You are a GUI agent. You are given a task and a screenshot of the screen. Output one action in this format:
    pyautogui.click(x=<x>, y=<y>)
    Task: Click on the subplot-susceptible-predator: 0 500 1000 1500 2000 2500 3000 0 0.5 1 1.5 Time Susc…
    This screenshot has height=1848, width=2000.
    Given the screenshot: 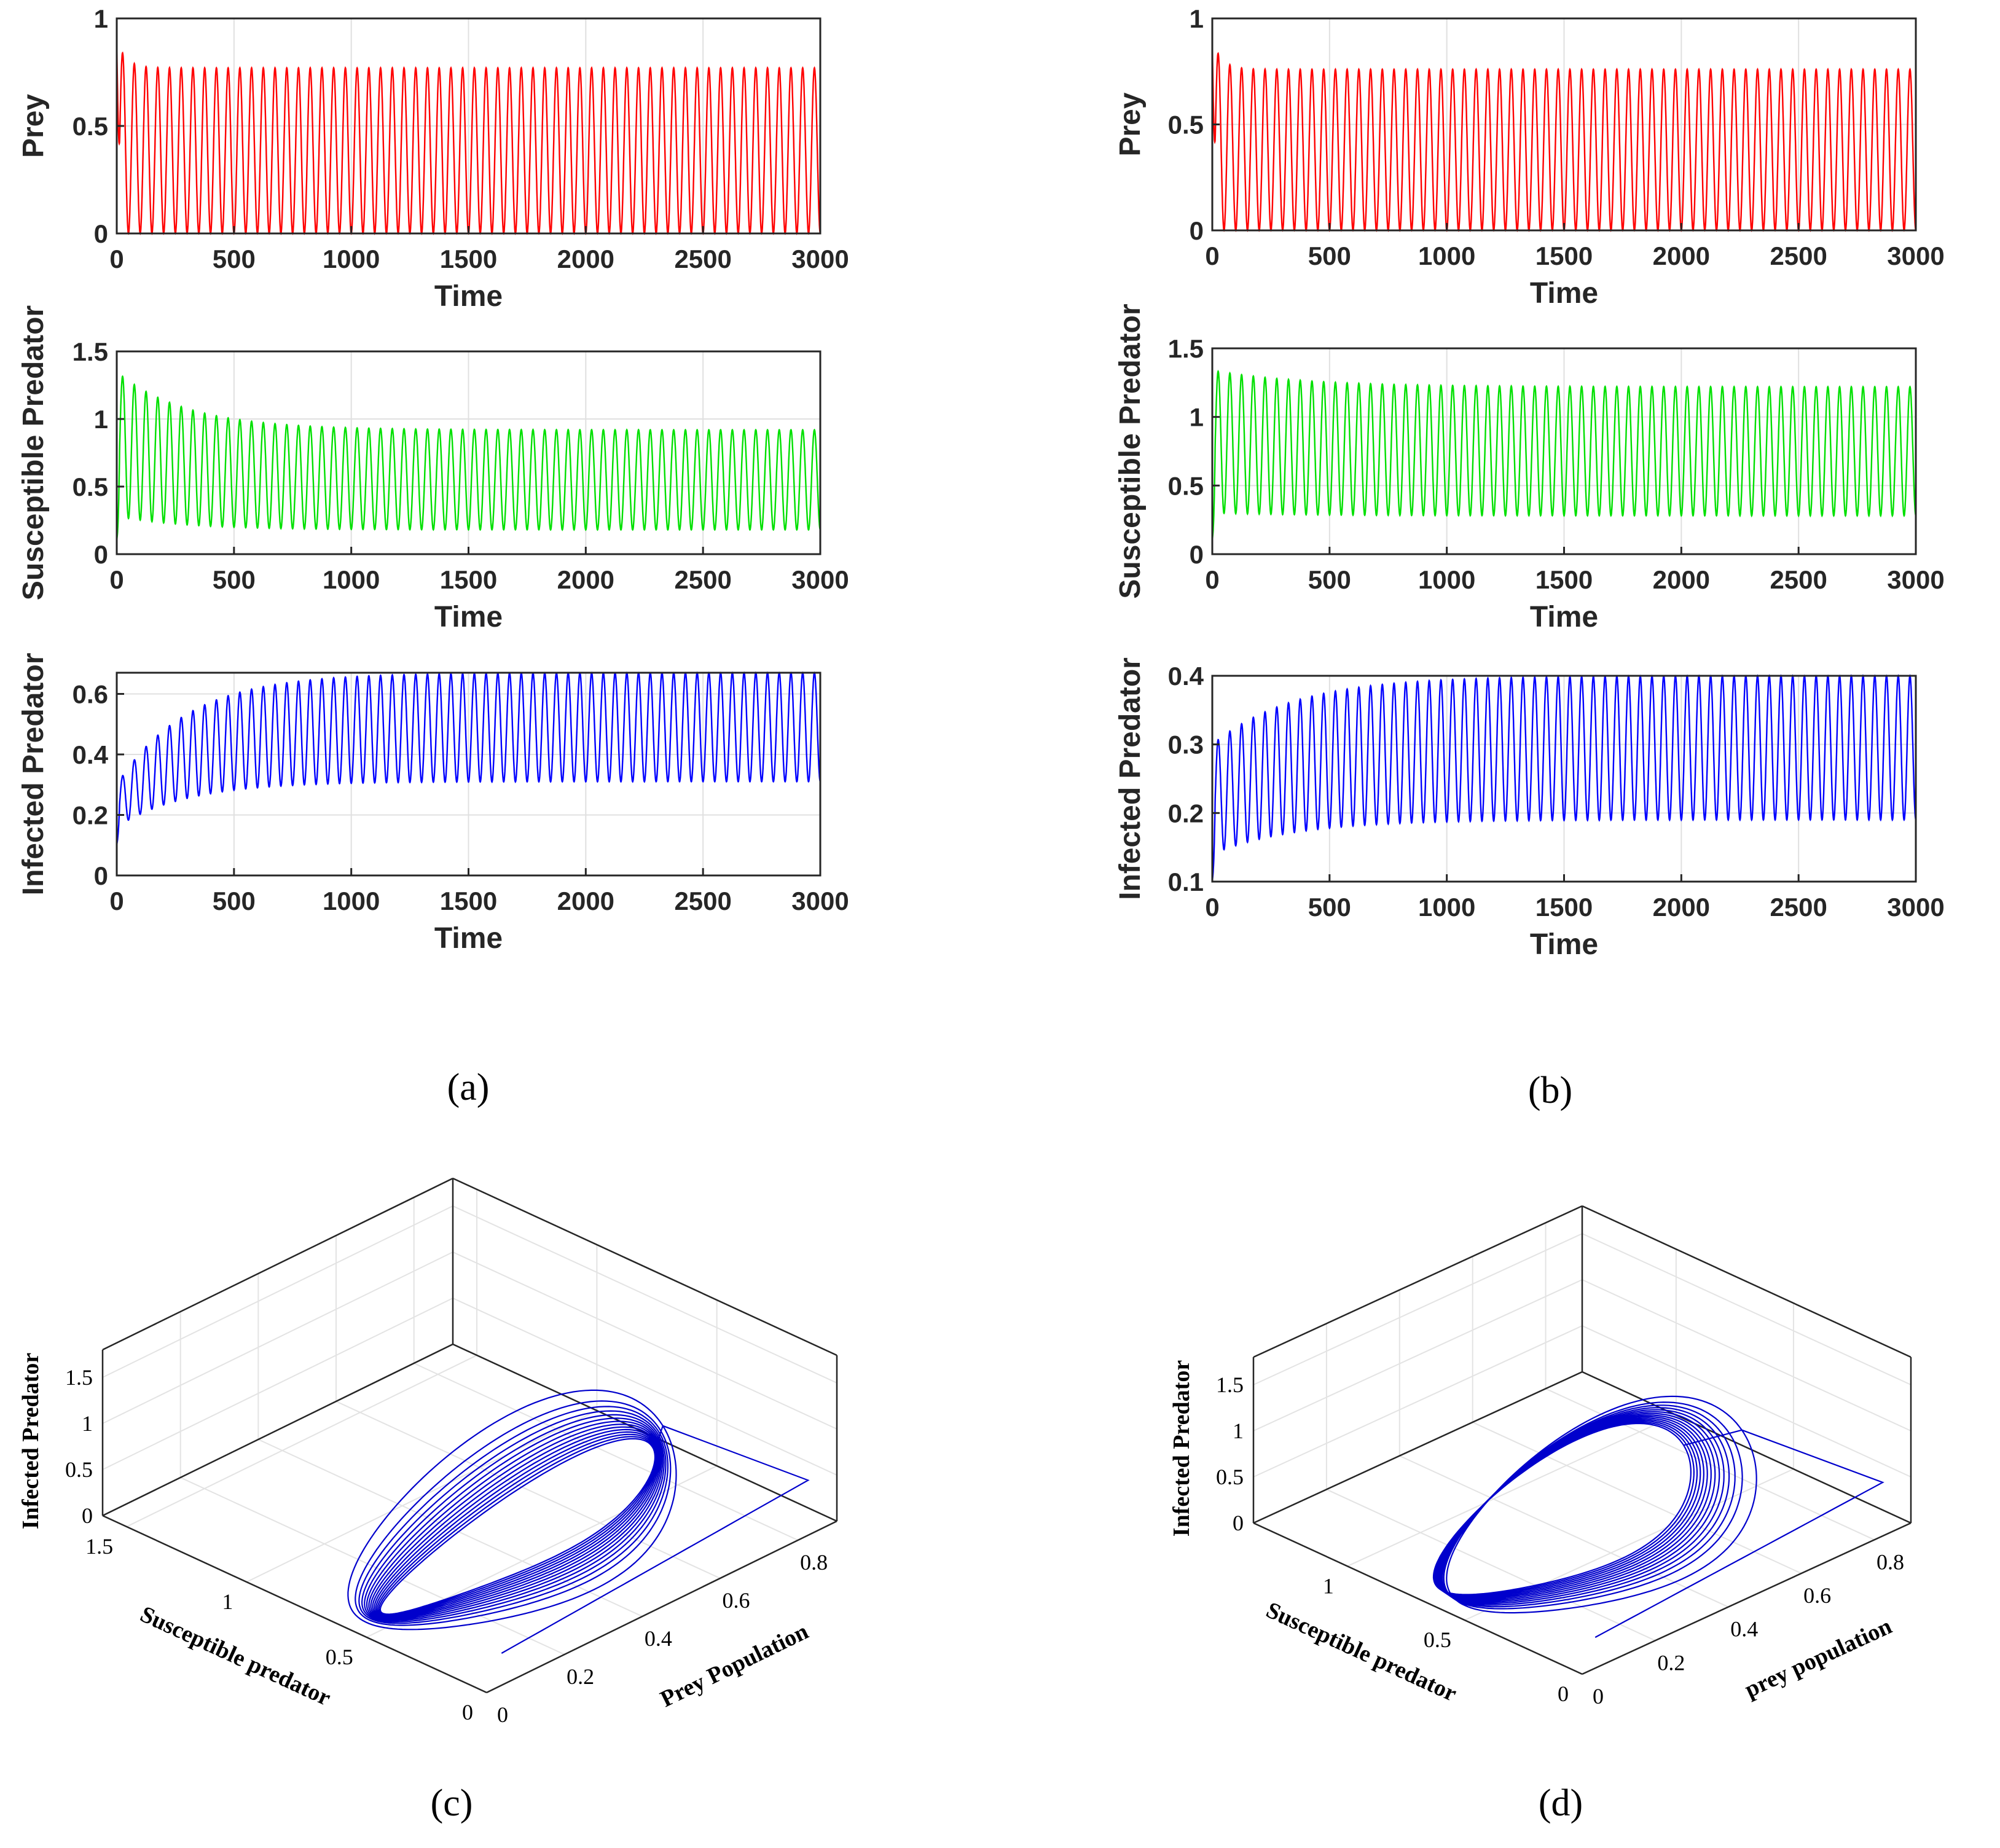 What is the action you would take?
    pyautogui.click(x=433, y=469)
    